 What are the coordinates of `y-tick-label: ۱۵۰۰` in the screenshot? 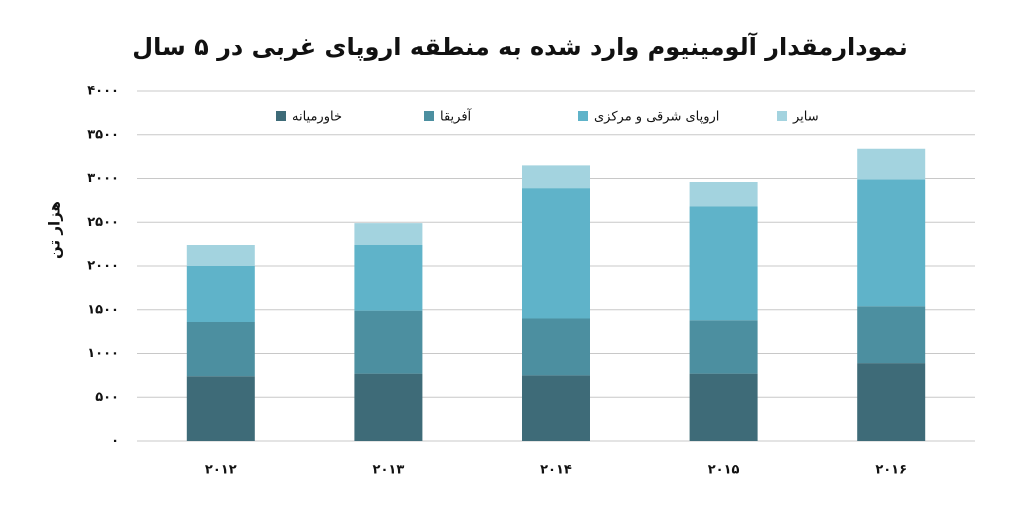 It's located at (103, 309).